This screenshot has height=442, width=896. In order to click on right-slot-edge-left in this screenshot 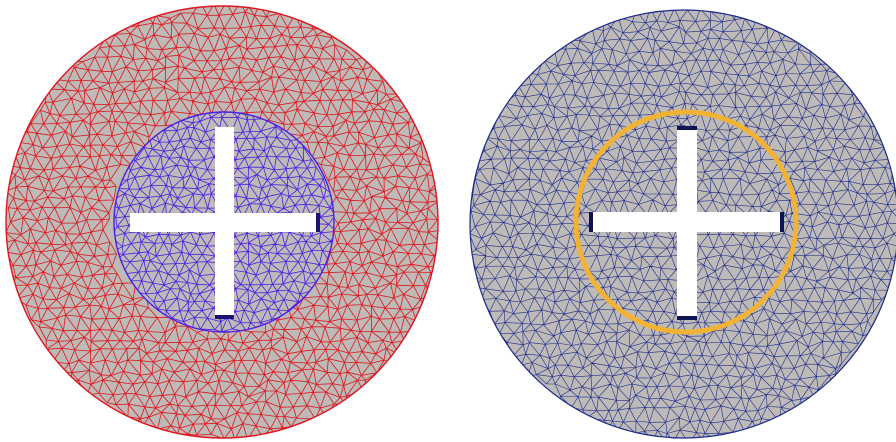, I will do `click(591, 222)`.